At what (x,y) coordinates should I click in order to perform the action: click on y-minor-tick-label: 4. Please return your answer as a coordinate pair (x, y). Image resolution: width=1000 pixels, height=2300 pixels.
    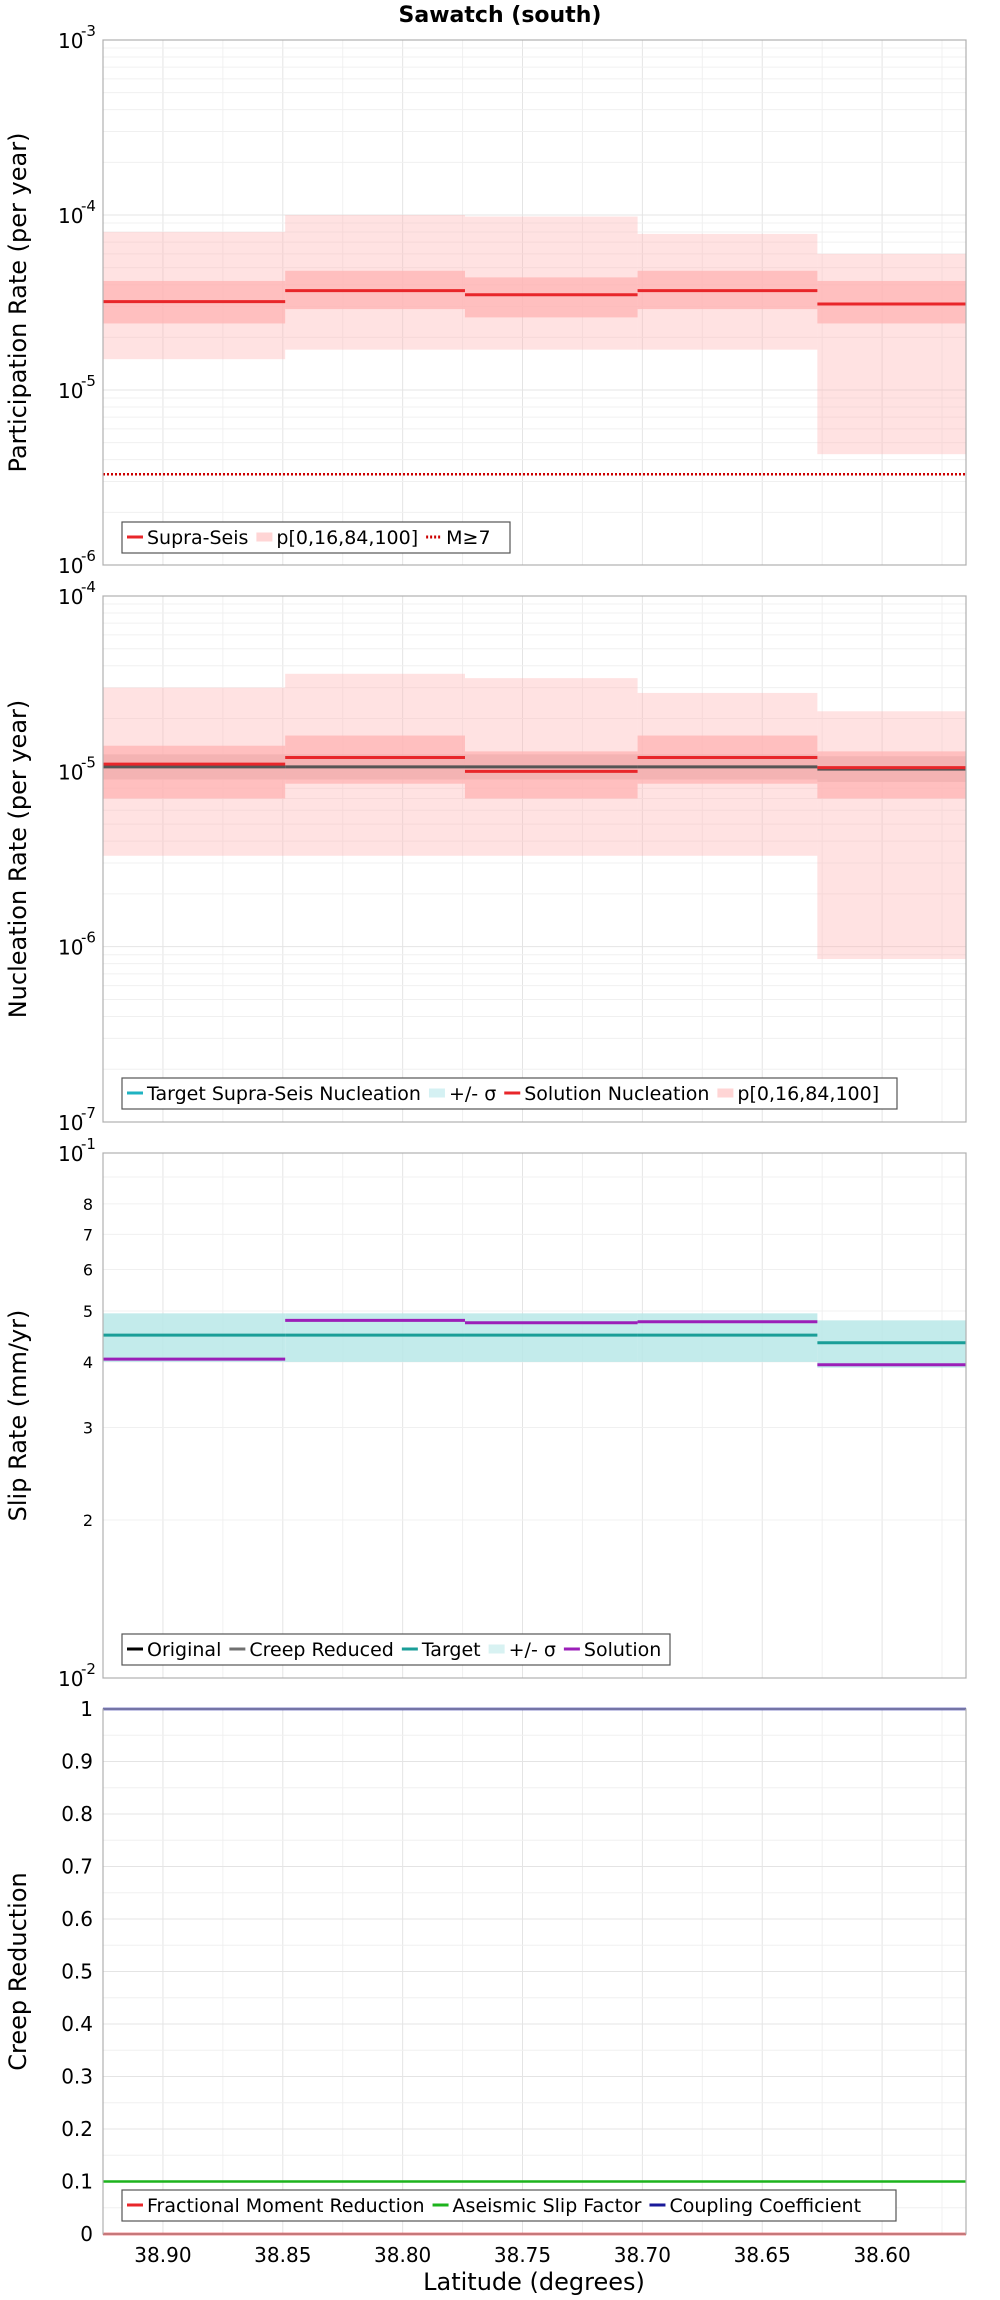
    Looking at the image, I should click on (88, 1362).